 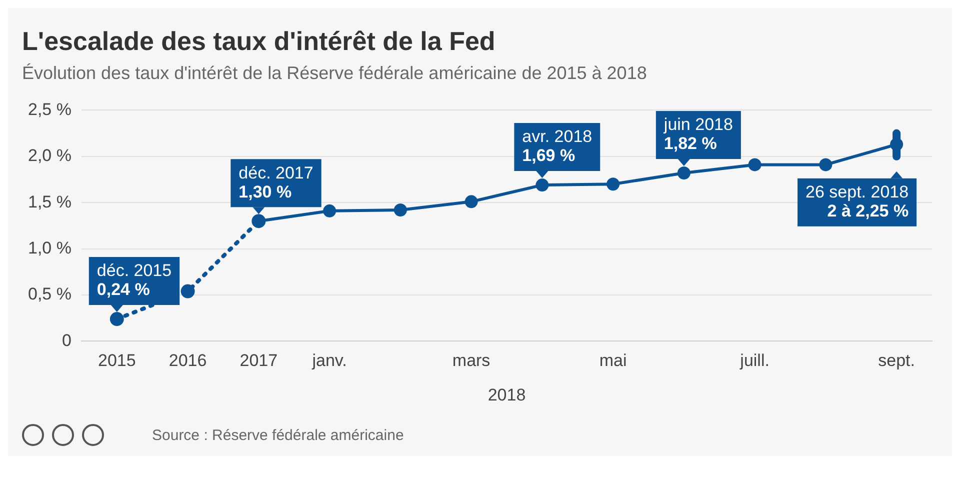 What do you see at coordinates (50, 202) in the screenshot?
I see `y-tick-label: 1,5 %` at bounding box center [50, 202].